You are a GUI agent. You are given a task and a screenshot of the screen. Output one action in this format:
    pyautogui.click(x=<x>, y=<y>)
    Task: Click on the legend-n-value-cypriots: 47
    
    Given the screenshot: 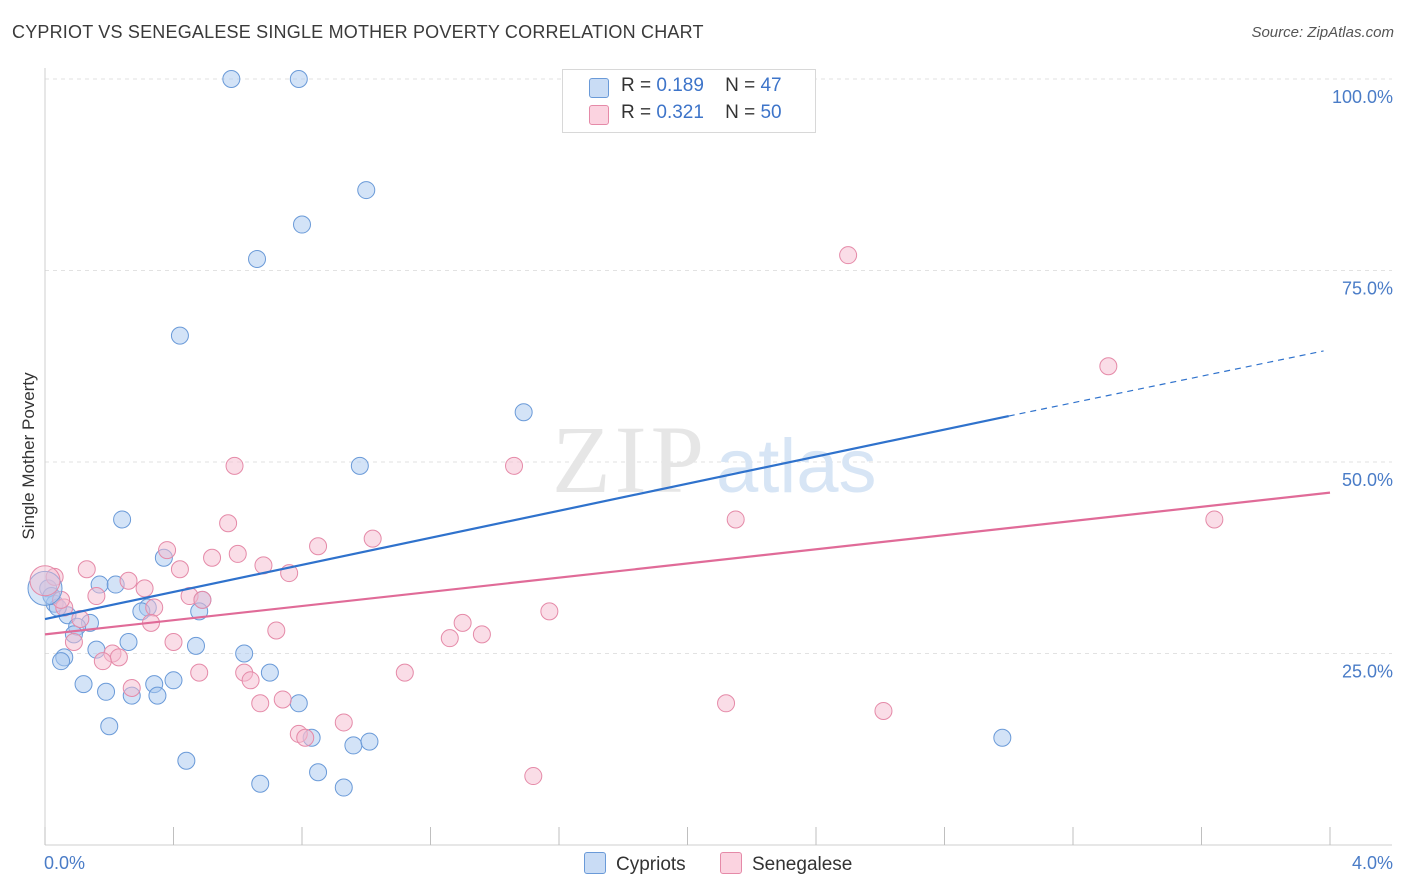 What is the action you would take?
    pyautogui.click(x=771, y=85)
    